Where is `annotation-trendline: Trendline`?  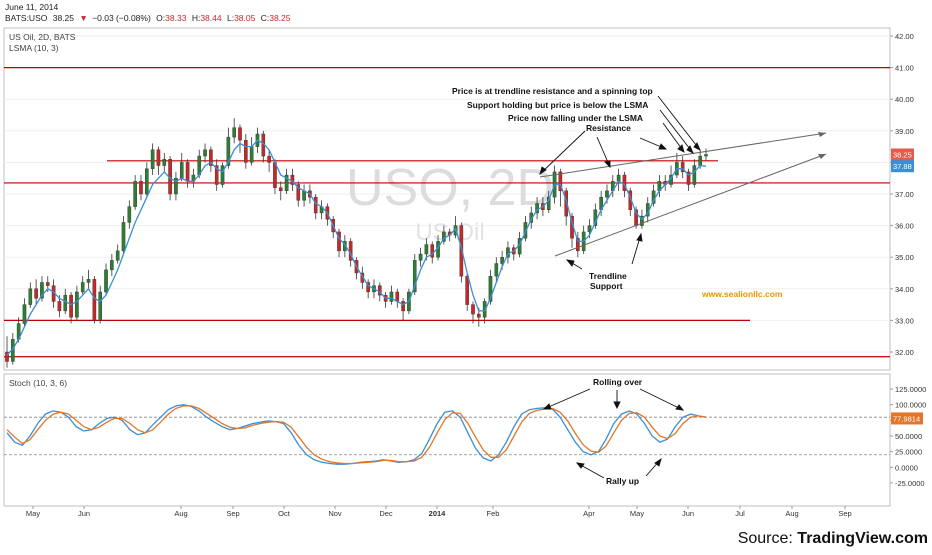
annotation-trendline: Trendline is located at coordinates (608, 276).